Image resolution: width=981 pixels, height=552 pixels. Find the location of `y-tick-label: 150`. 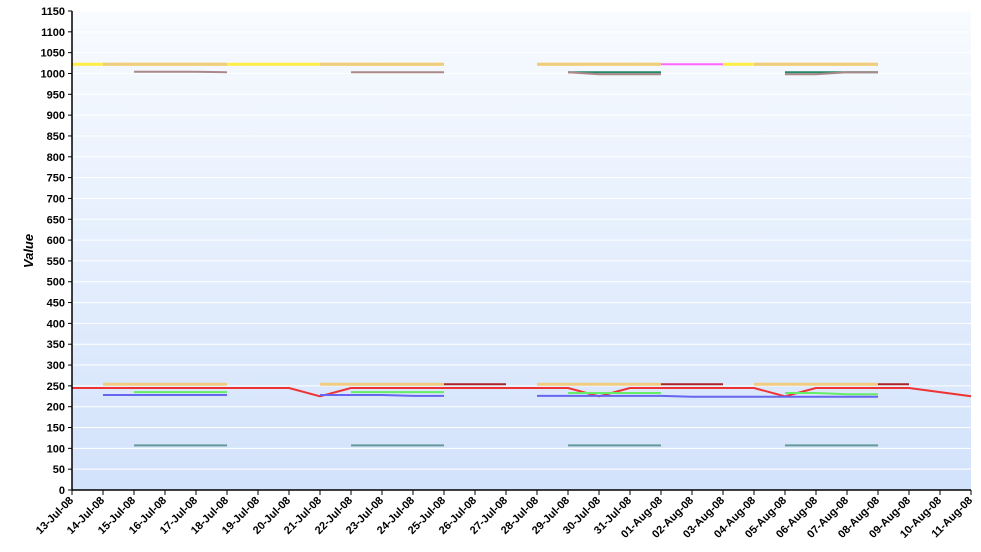

y-tick-label: 150 is located at coordinates (56, 429).